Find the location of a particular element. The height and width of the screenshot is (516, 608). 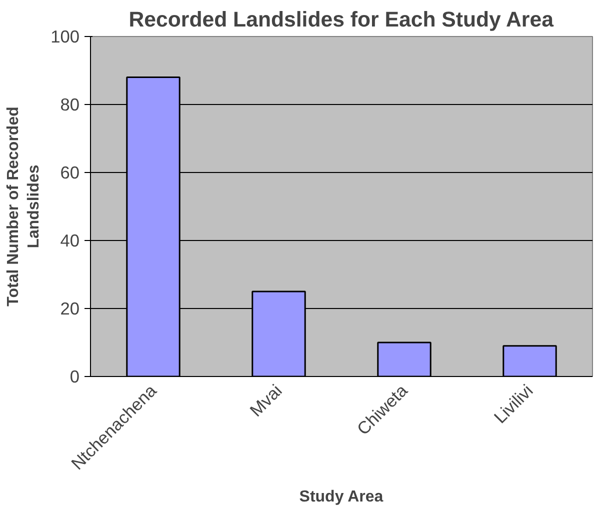

y-tick-label: 60 is located at coordinates (70, 172).